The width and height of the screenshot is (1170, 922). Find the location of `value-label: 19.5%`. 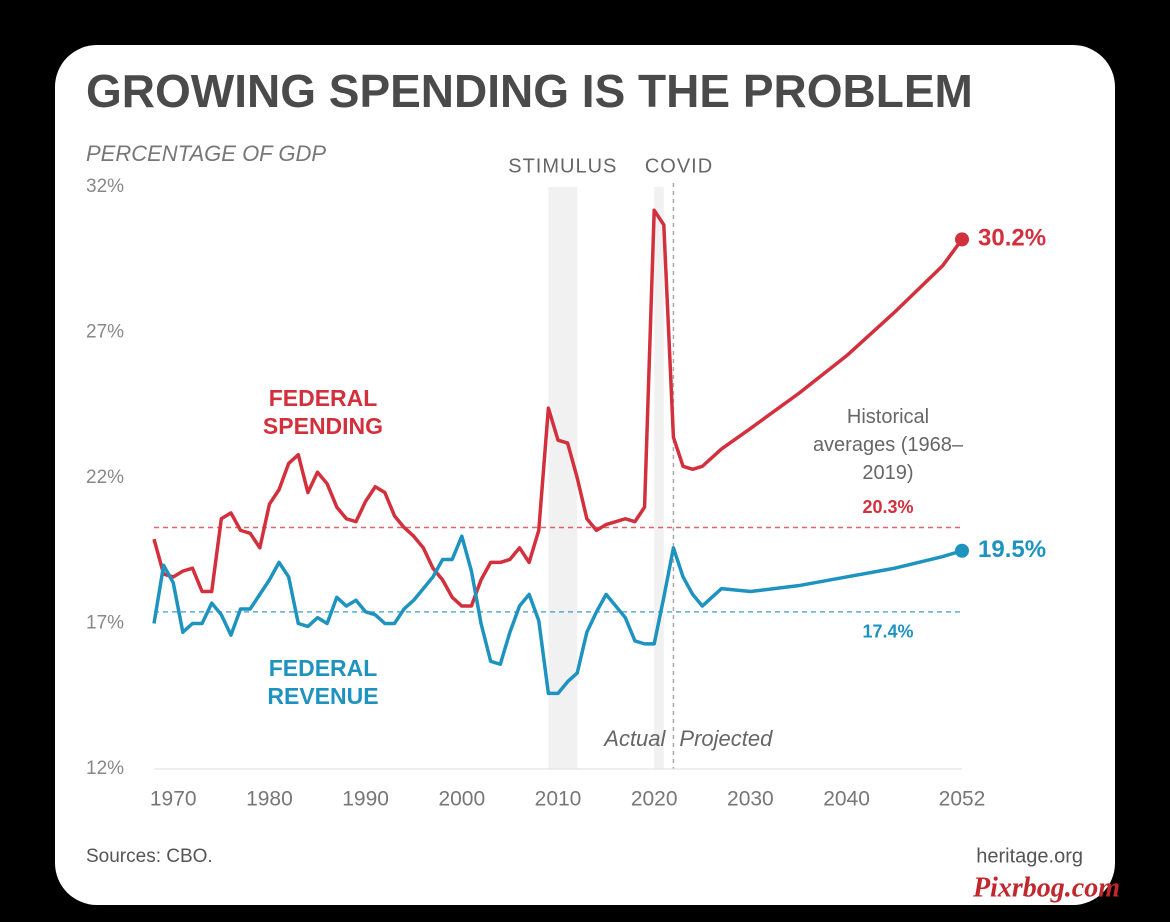

value-label: 19.5% is located at coordinates (1012, 549).